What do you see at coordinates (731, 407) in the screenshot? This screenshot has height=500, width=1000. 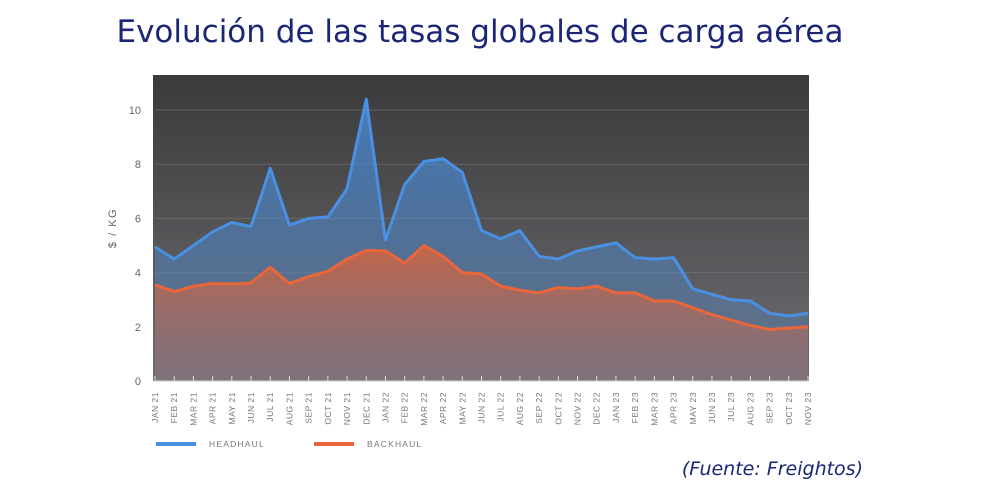 I see `x-tick-label: JUL 23` at bounding box center [731, 407].